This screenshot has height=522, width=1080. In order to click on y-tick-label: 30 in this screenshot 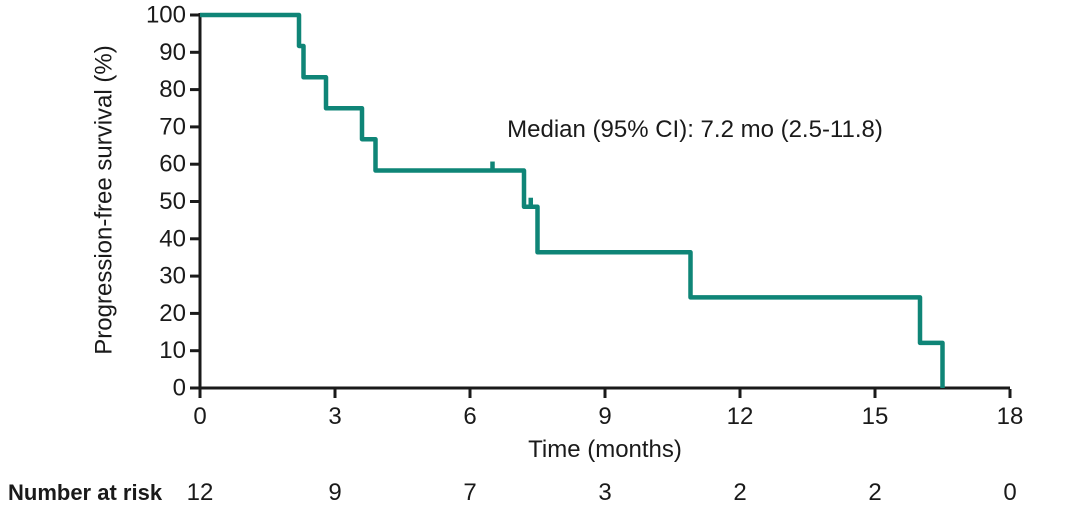, I will do `click(172, 276)`.